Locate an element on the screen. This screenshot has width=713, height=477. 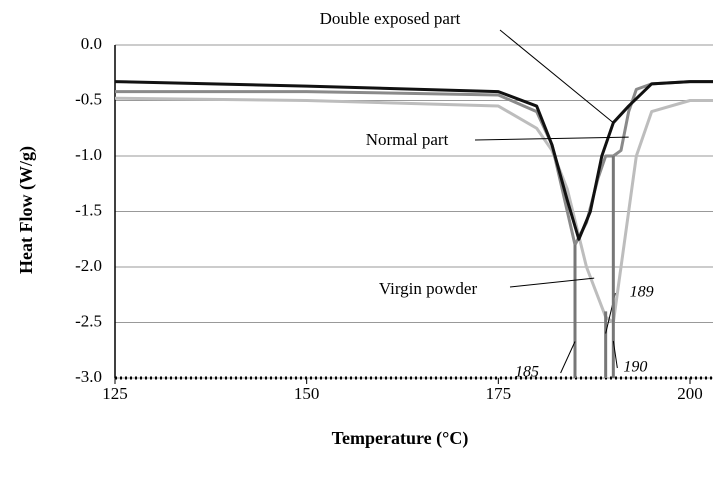
y-tick-label: -2.0 is located at coordinates (88, 265).